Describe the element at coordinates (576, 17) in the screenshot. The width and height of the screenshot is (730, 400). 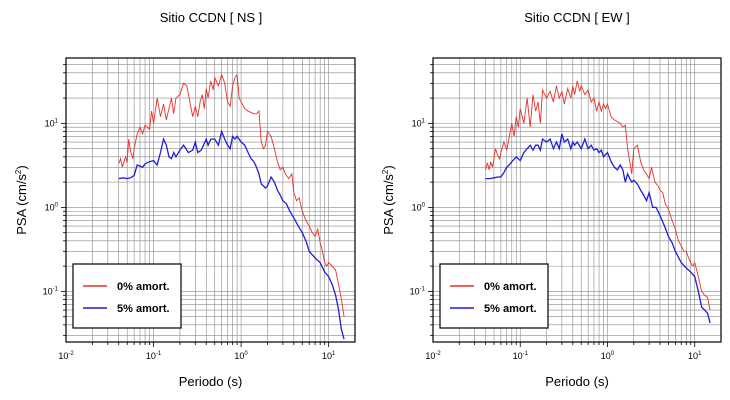
I see `chart-title: Sitio CCDN [ EW ]` at that location.